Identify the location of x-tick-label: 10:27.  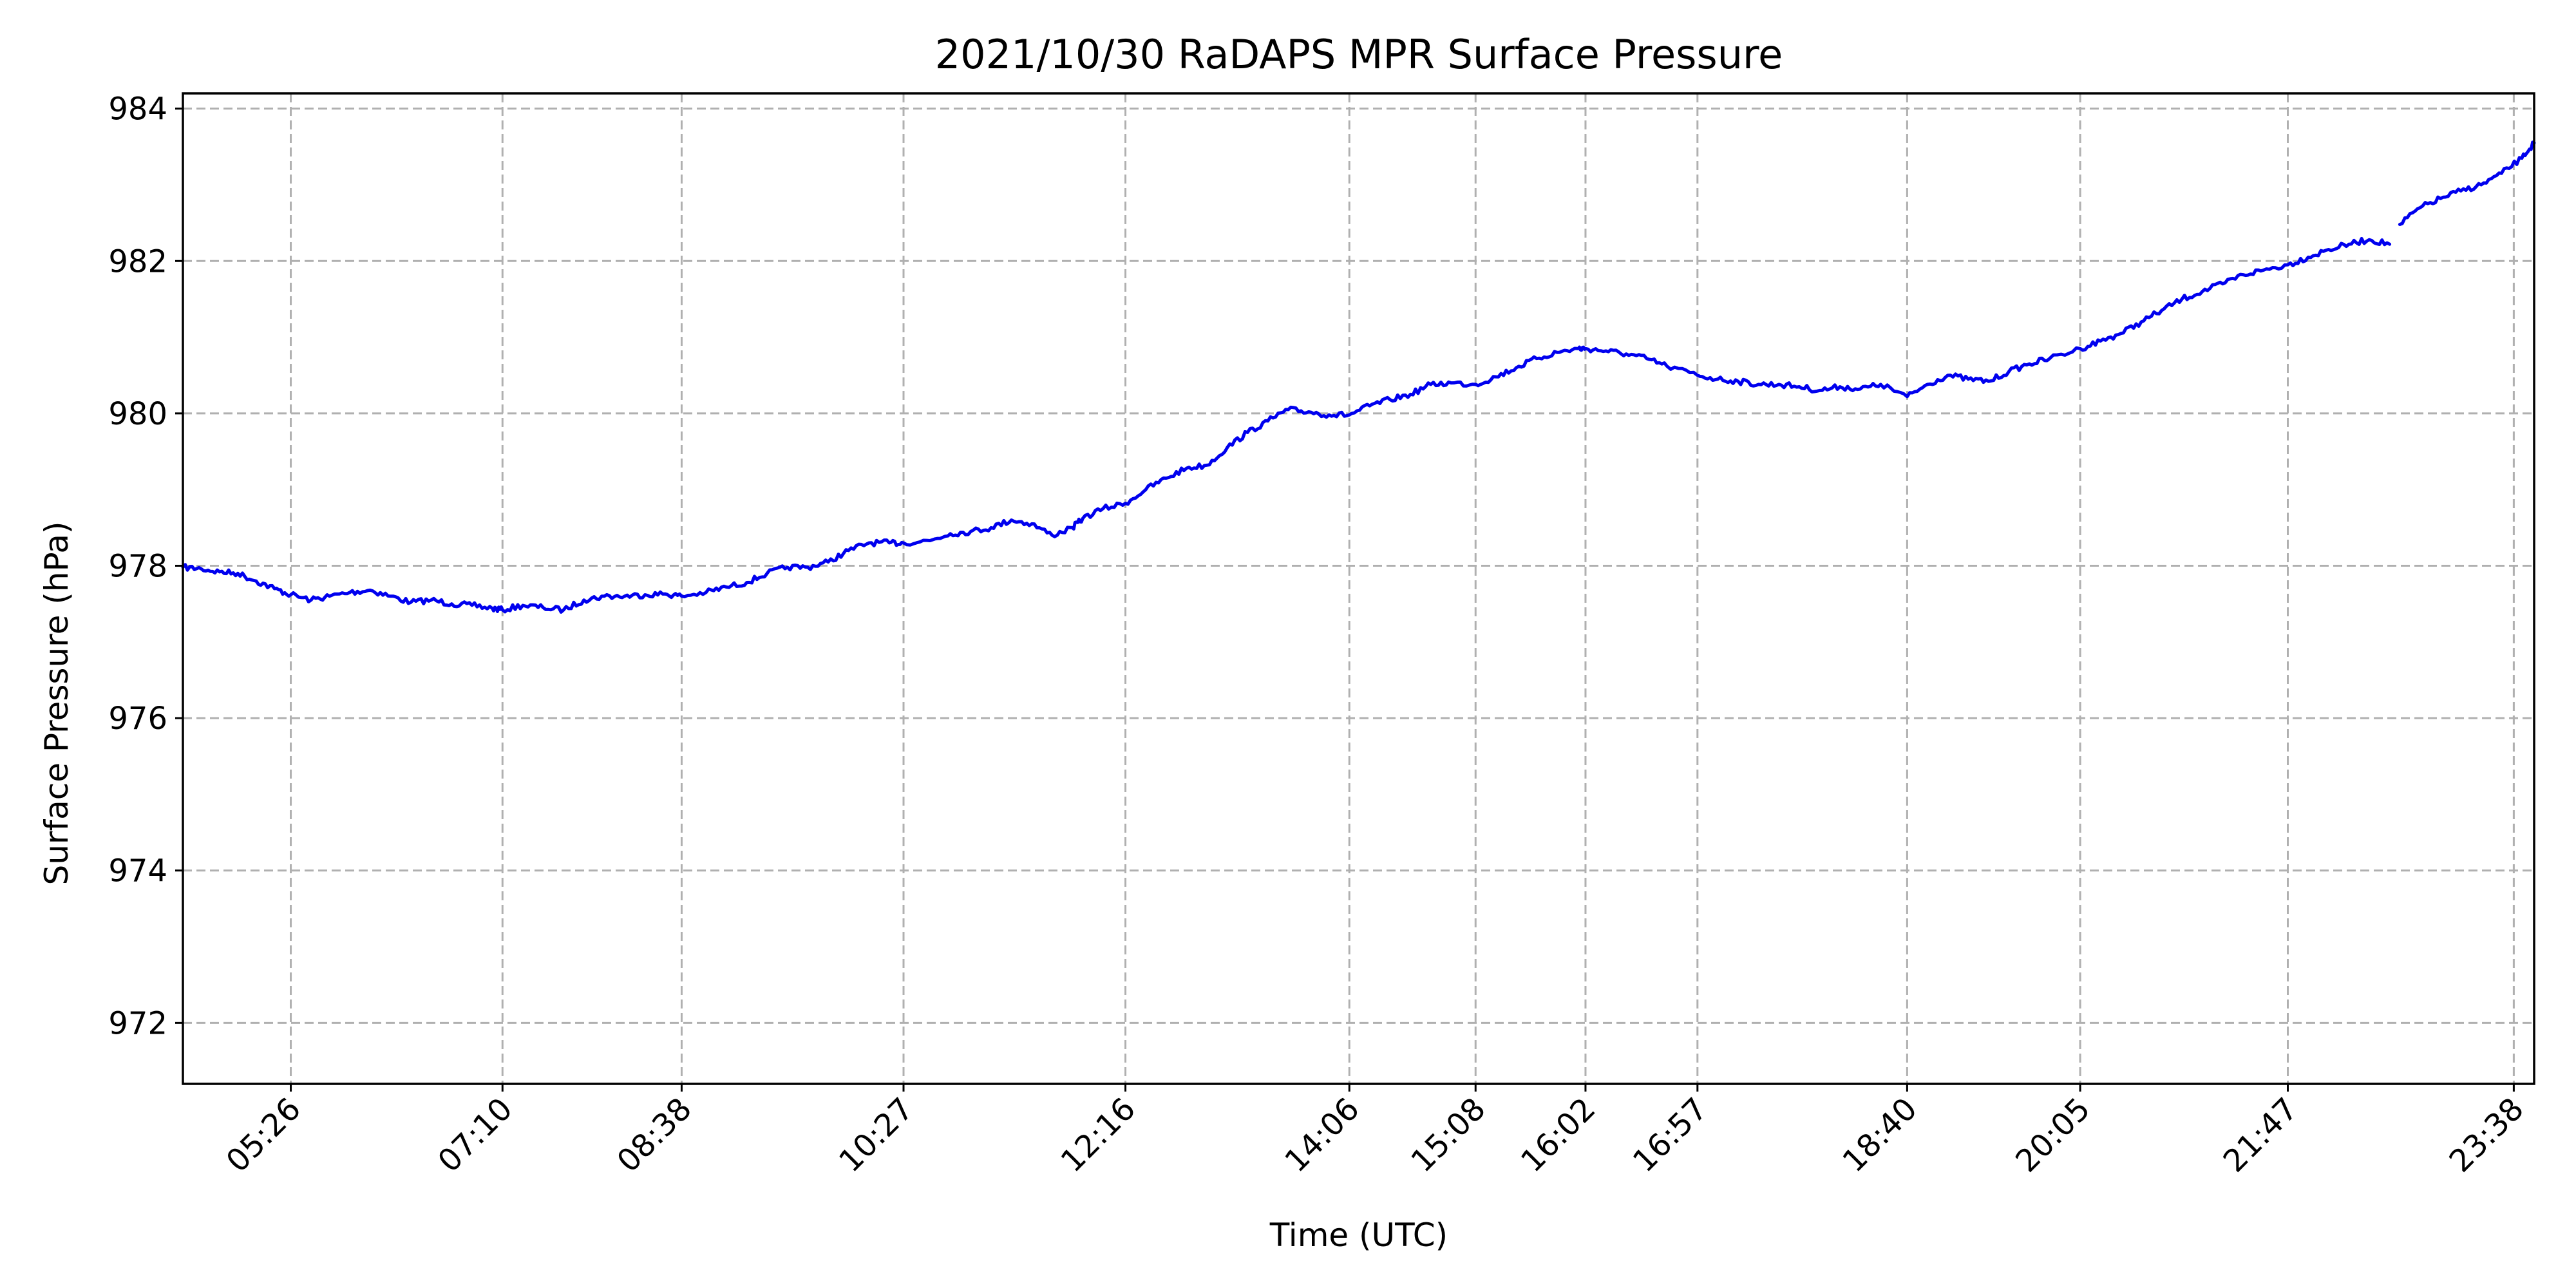
(876, 1135).